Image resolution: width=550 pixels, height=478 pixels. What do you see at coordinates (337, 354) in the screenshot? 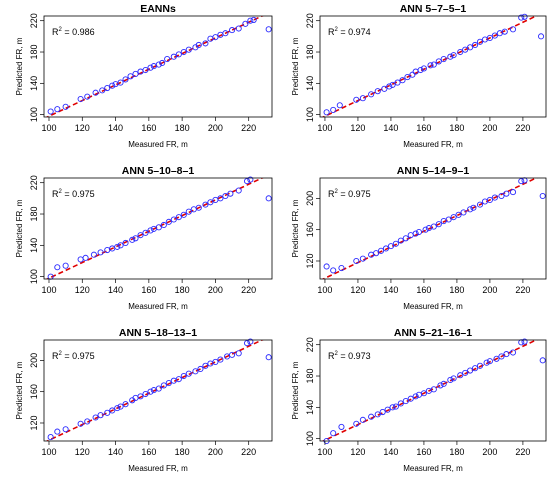
I see `r-squared-superscript: 2` at bounding box center [337, 354].